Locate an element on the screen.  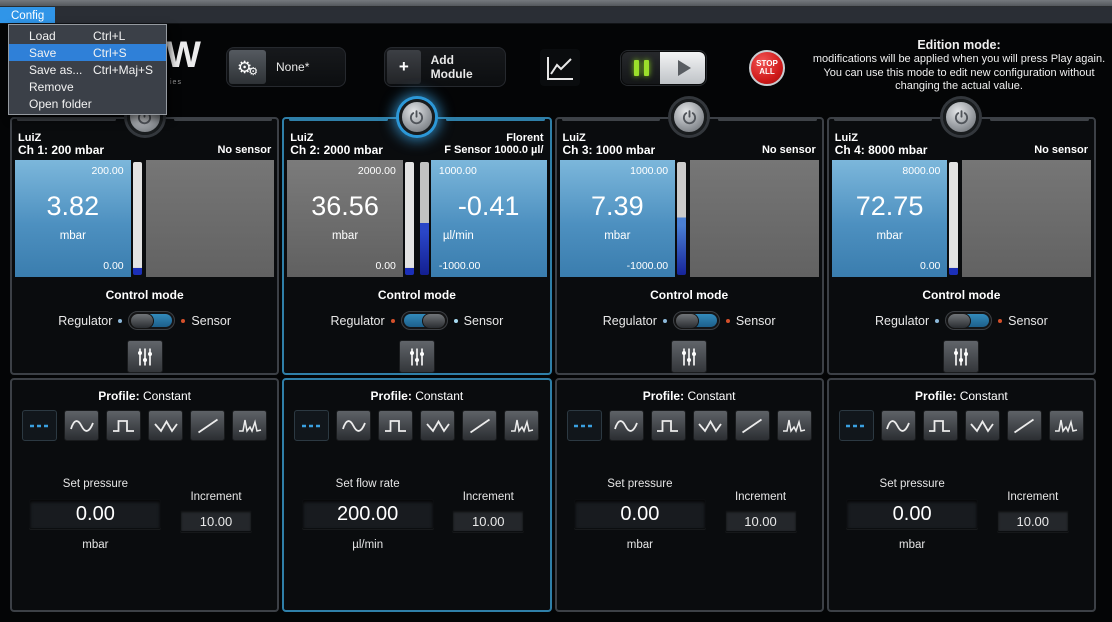
regulator-label: Regulator is located at coordinates (902, 320).